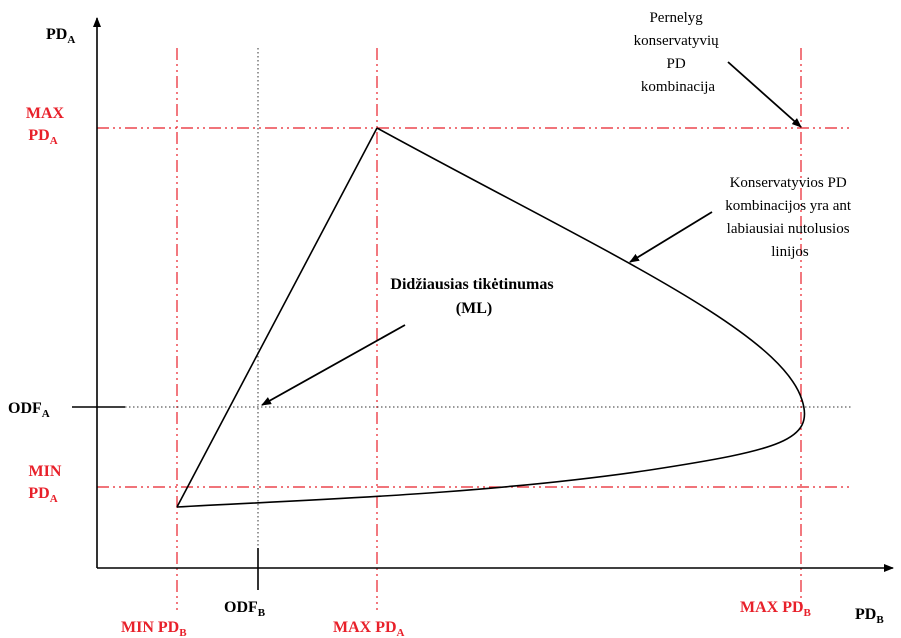 The height and width of the screenshot is (638, 901). I want to click on overly-conservative-arrow, so click(764, 94).